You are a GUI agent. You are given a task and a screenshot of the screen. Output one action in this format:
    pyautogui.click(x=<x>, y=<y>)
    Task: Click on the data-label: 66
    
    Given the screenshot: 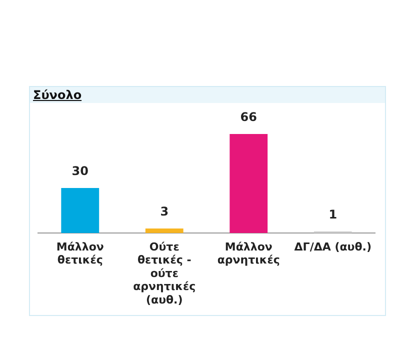 What is the action you would take?
    pyautogui.click(x=248, y=117)
    